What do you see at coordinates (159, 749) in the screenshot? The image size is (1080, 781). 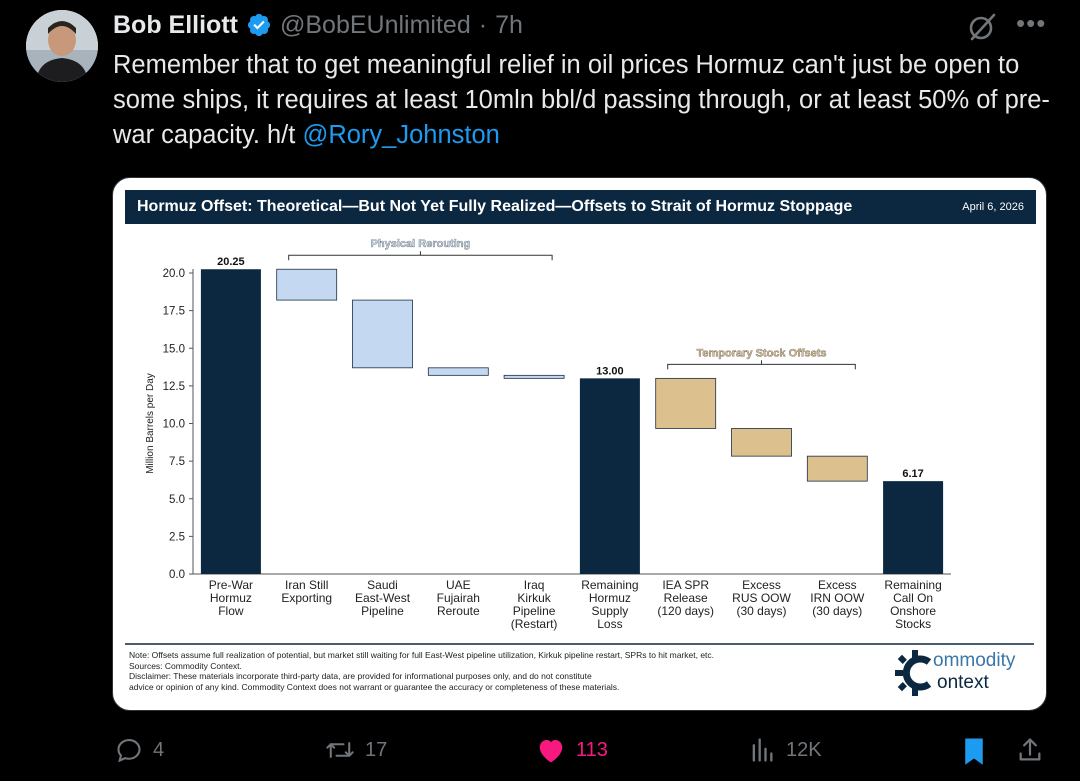 I see `reply-count: 4` at bounding box center [159, 749].